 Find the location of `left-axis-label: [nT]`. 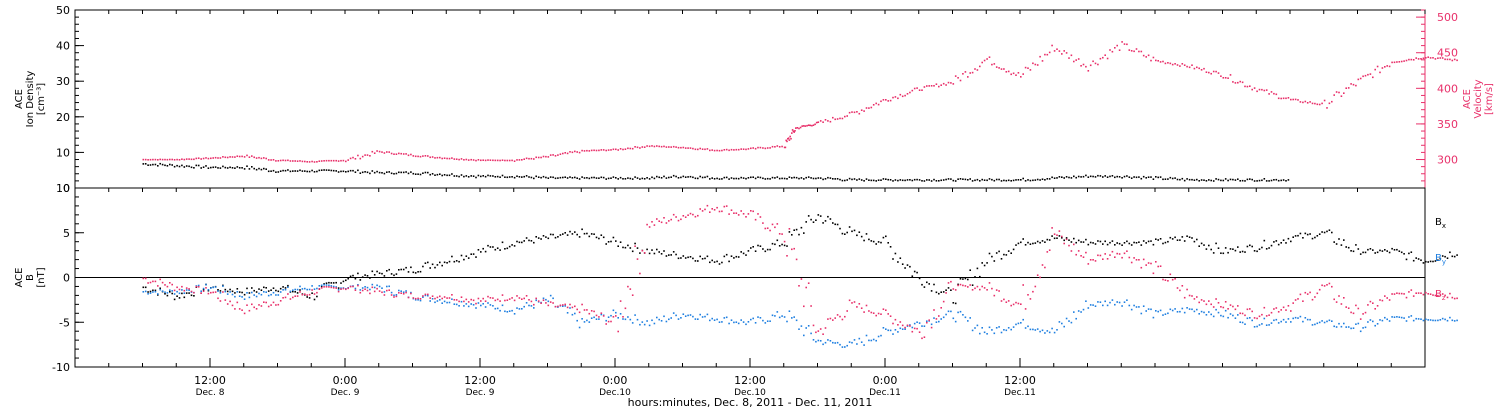

left-axis-label: [nT] is located at coordinates (41, 277).